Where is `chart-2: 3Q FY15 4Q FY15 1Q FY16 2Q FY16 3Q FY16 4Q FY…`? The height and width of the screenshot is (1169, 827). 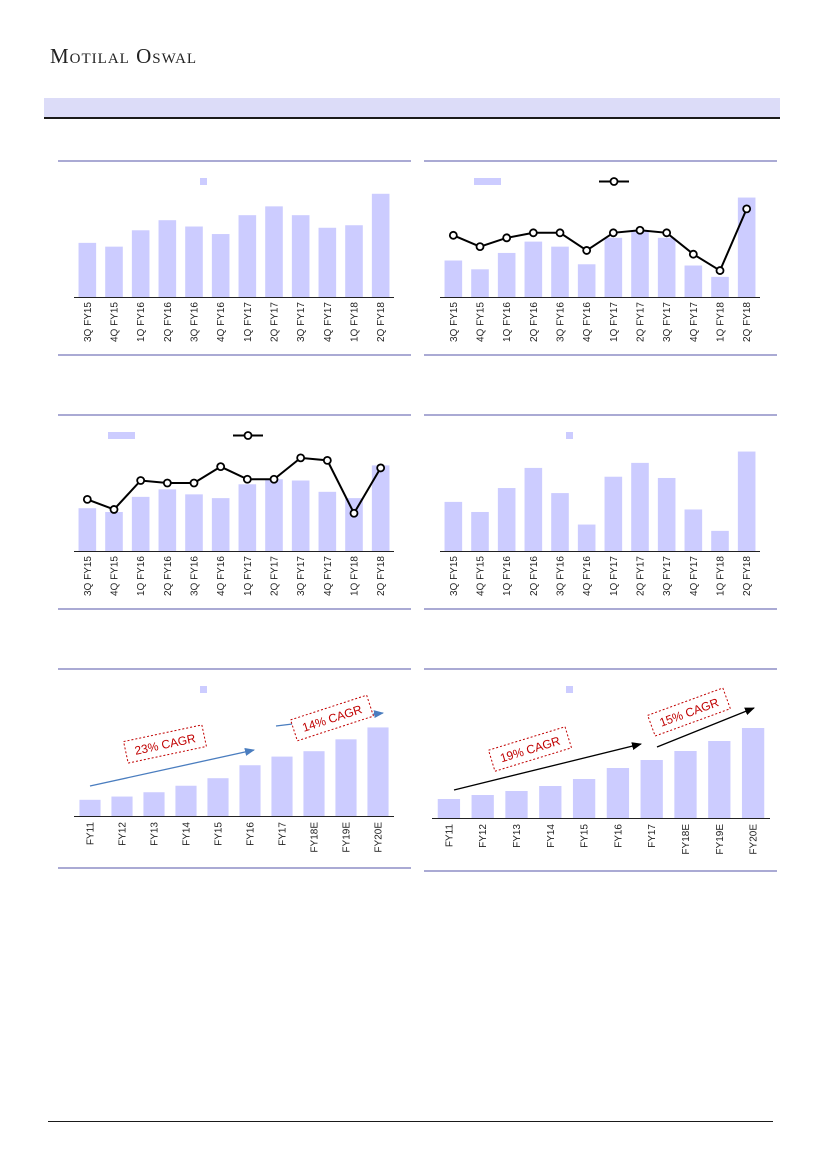 chart-2: 3Q FY15 4Q FY15 1Q FY16 2Q FY16 3Q FY16 4Q FY… is located at coordinates (601, 260).